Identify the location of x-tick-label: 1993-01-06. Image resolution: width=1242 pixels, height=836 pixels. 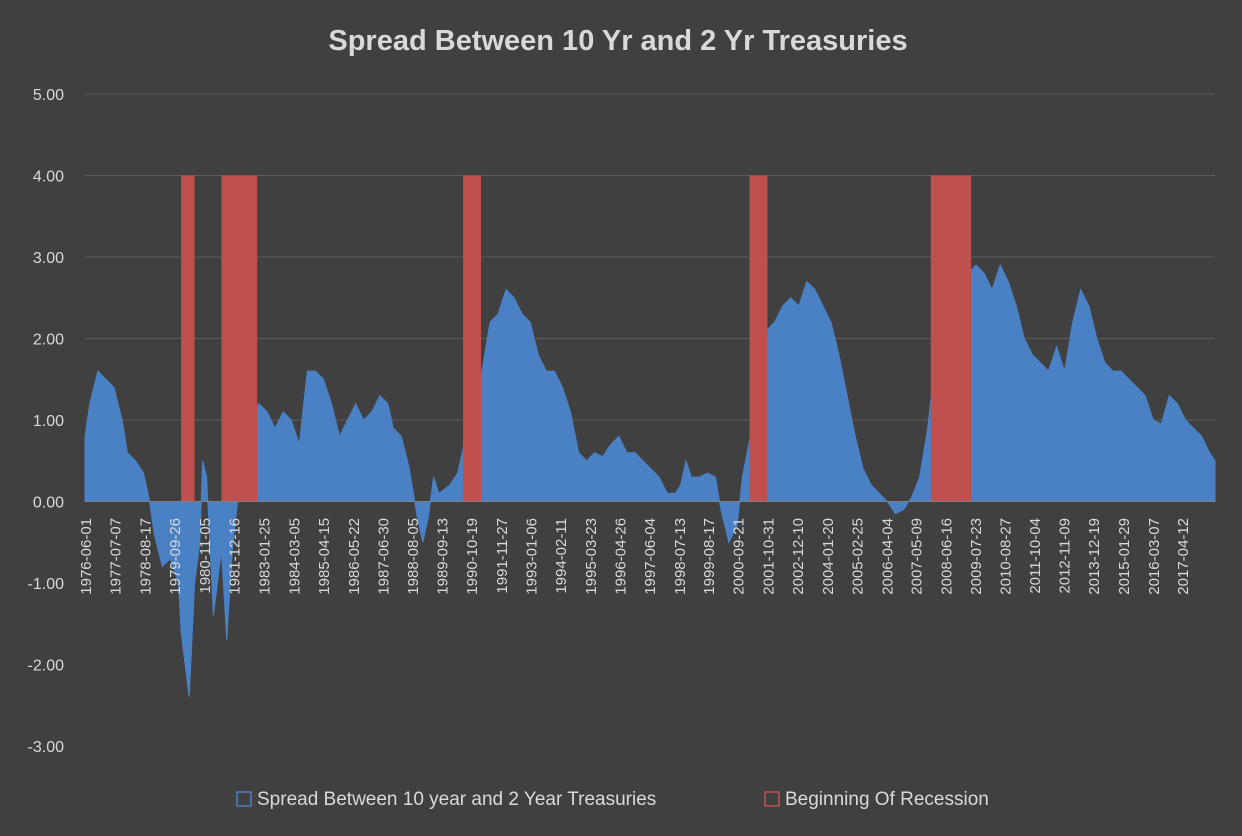
(532, 556).